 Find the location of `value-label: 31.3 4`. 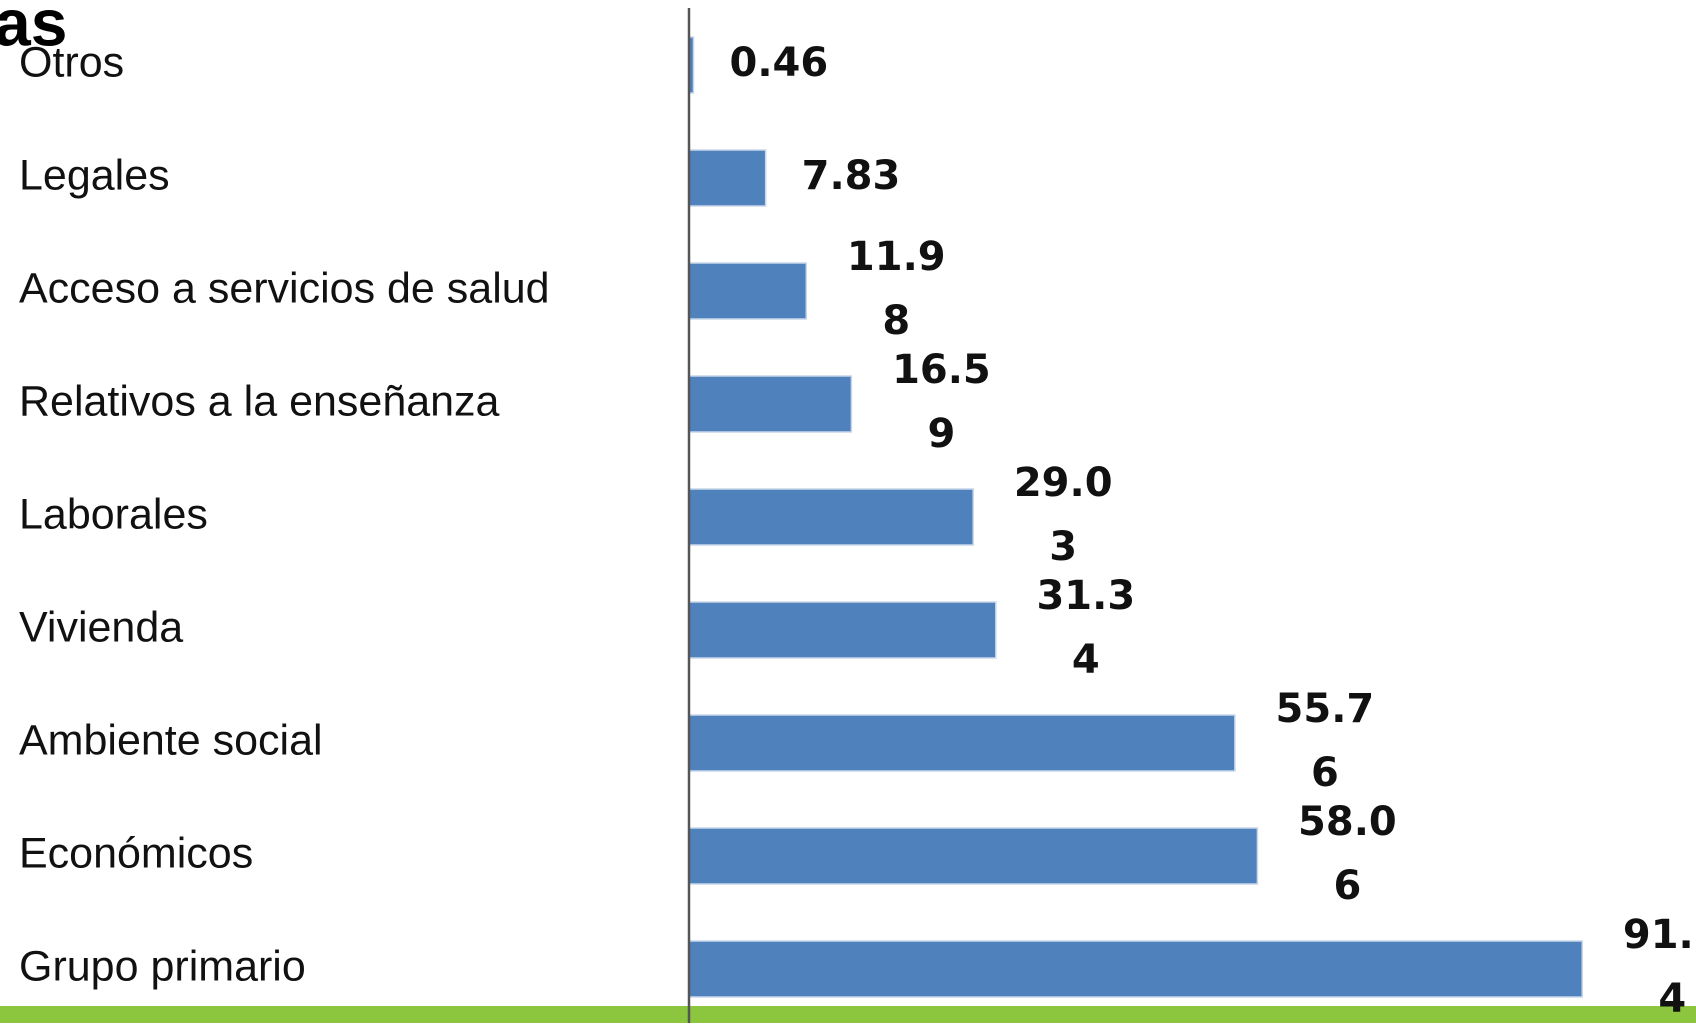

value-label: 31.3 4 is located at coordinates (1085, 628).